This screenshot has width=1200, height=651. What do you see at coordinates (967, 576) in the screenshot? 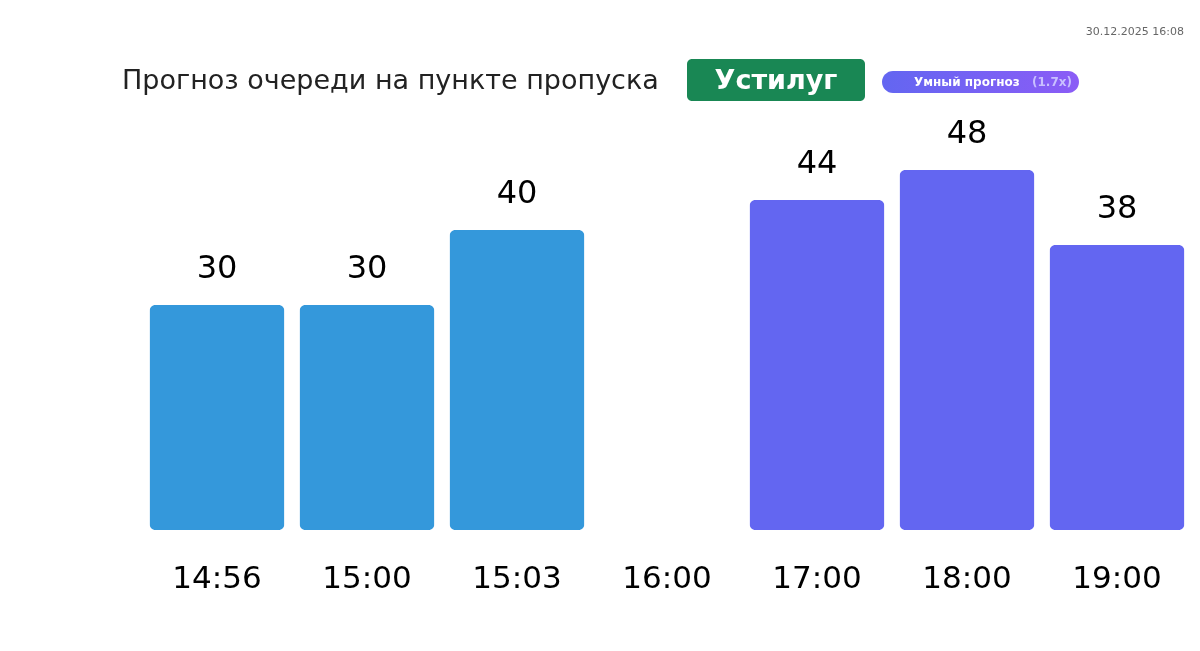
I see `x-tick-label: 18:00` at bounding box center [967, 576].